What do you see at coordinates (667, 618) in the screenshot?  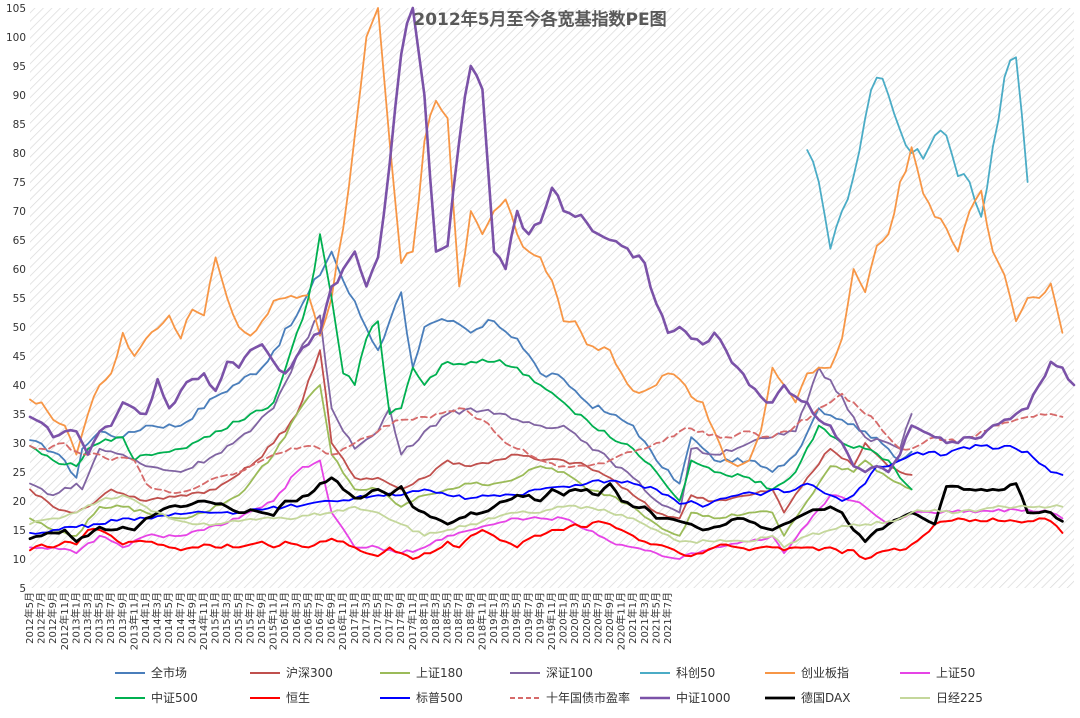 I see `x-tick-label: 2021年7月` at bounding box center [667, 618].